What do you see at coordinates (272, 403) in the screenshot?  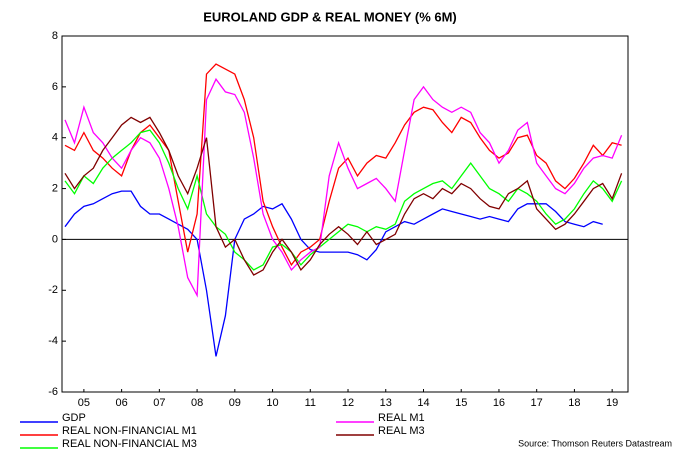 I see `x-tick-label: 10` at bounding box center [272, 403].